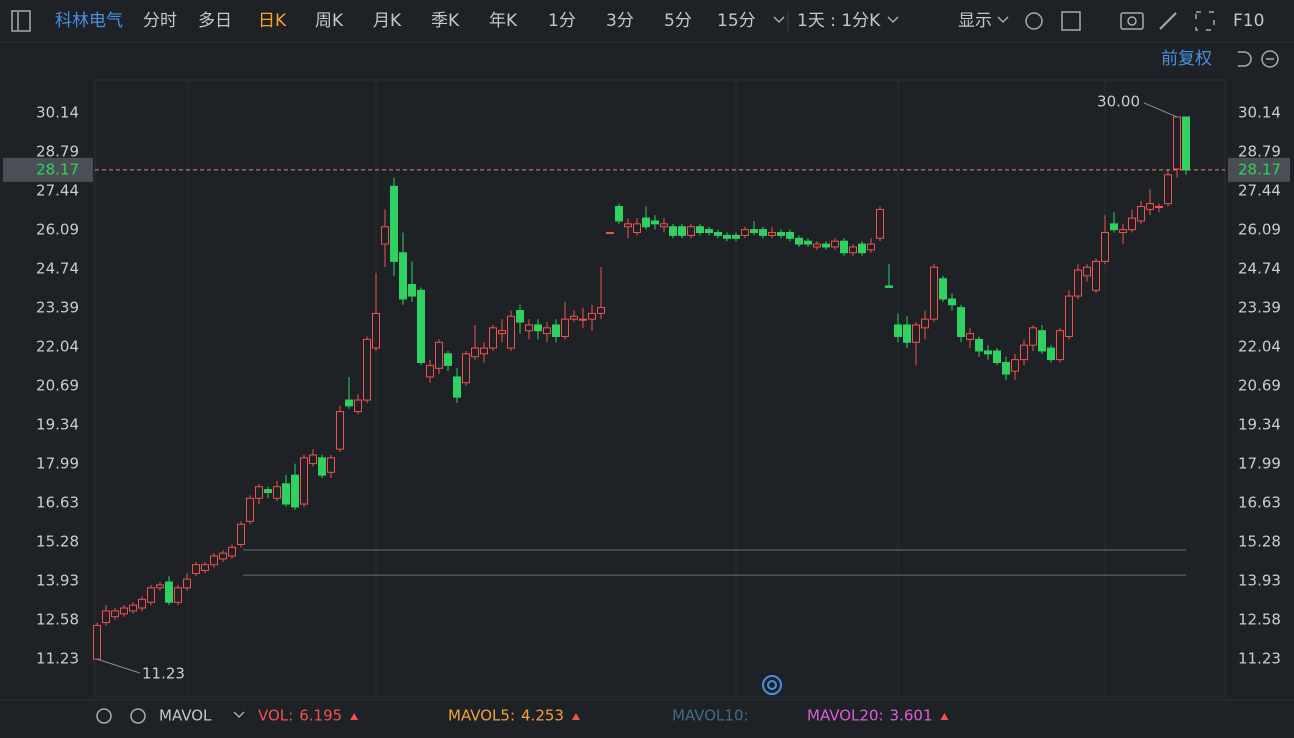  I want to click on display-menu: 显示, so click(975, 21).